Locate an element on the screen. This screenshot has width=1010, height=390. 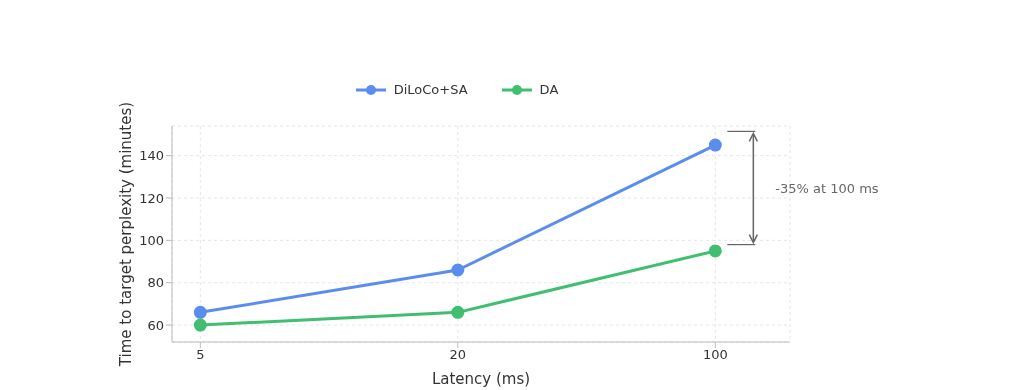
legend-label: DA is located at coordinates (548, 89).